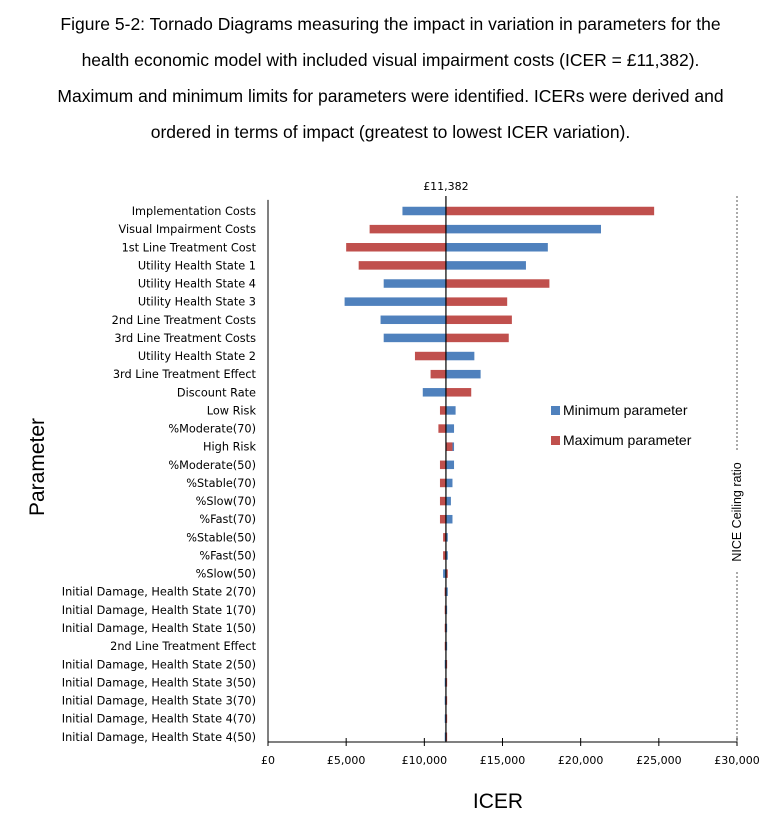 This screenshot has height=817, width=779. I want to click on category-label: Initial Damage, Health State 2(70), so click(159, 592).